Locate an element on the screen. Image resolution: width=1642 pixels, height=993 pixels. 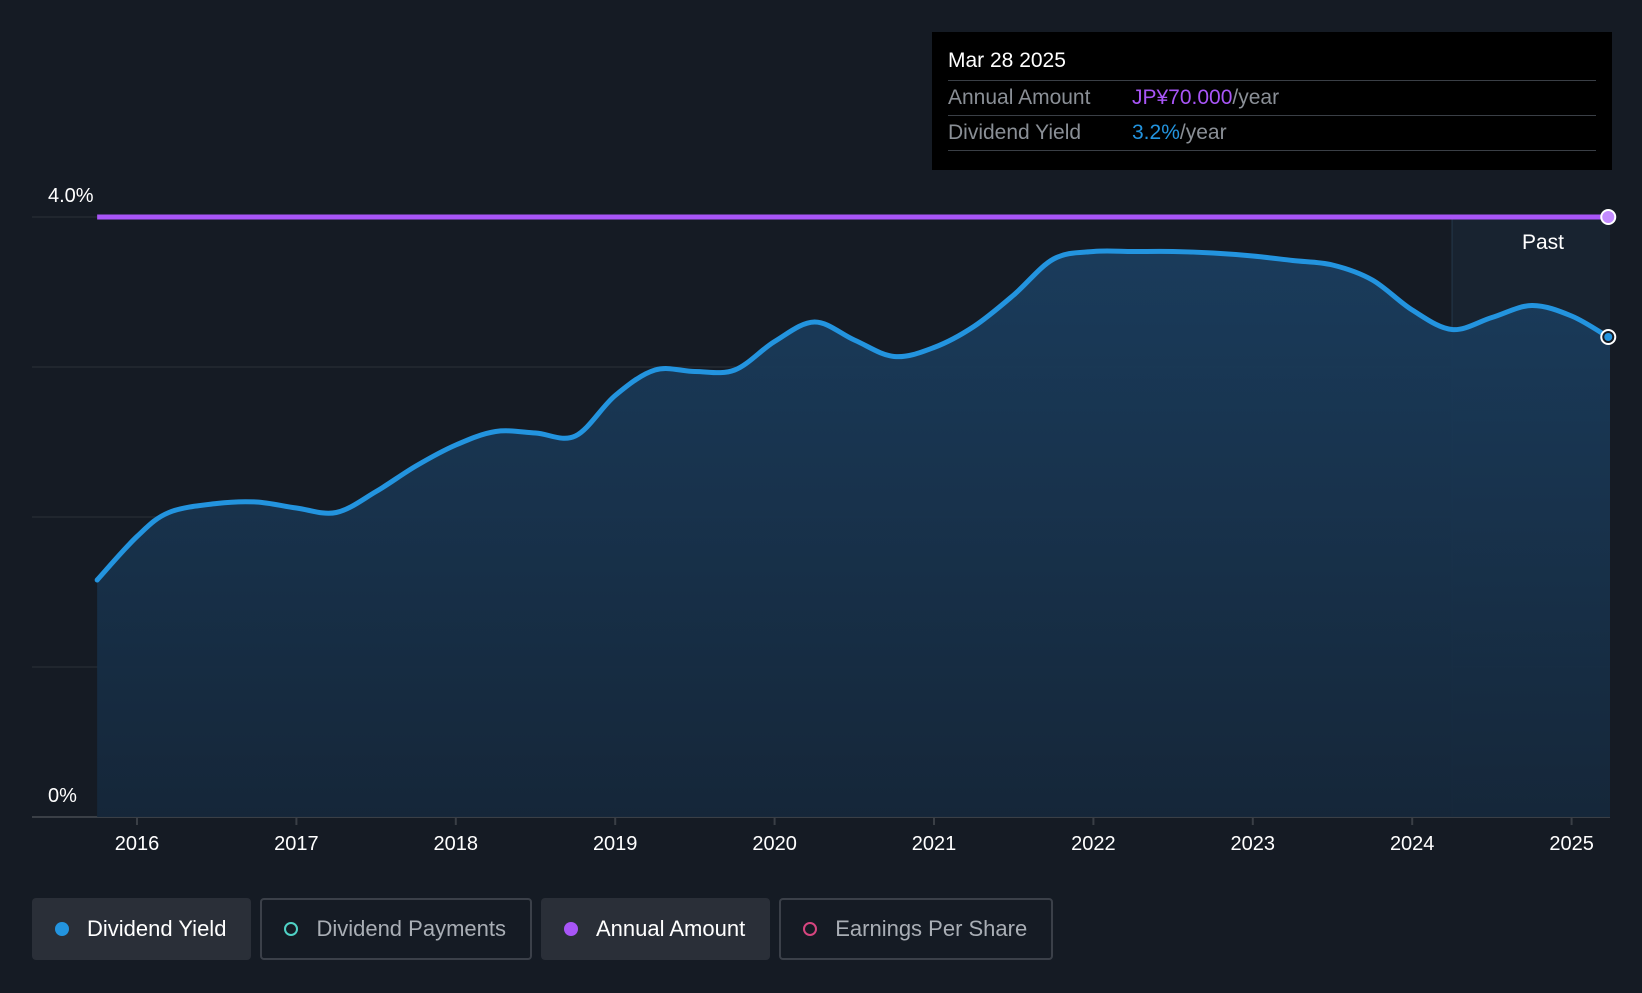
legend-annual-amount: Annual Amount is located at coordinates (655, 929).